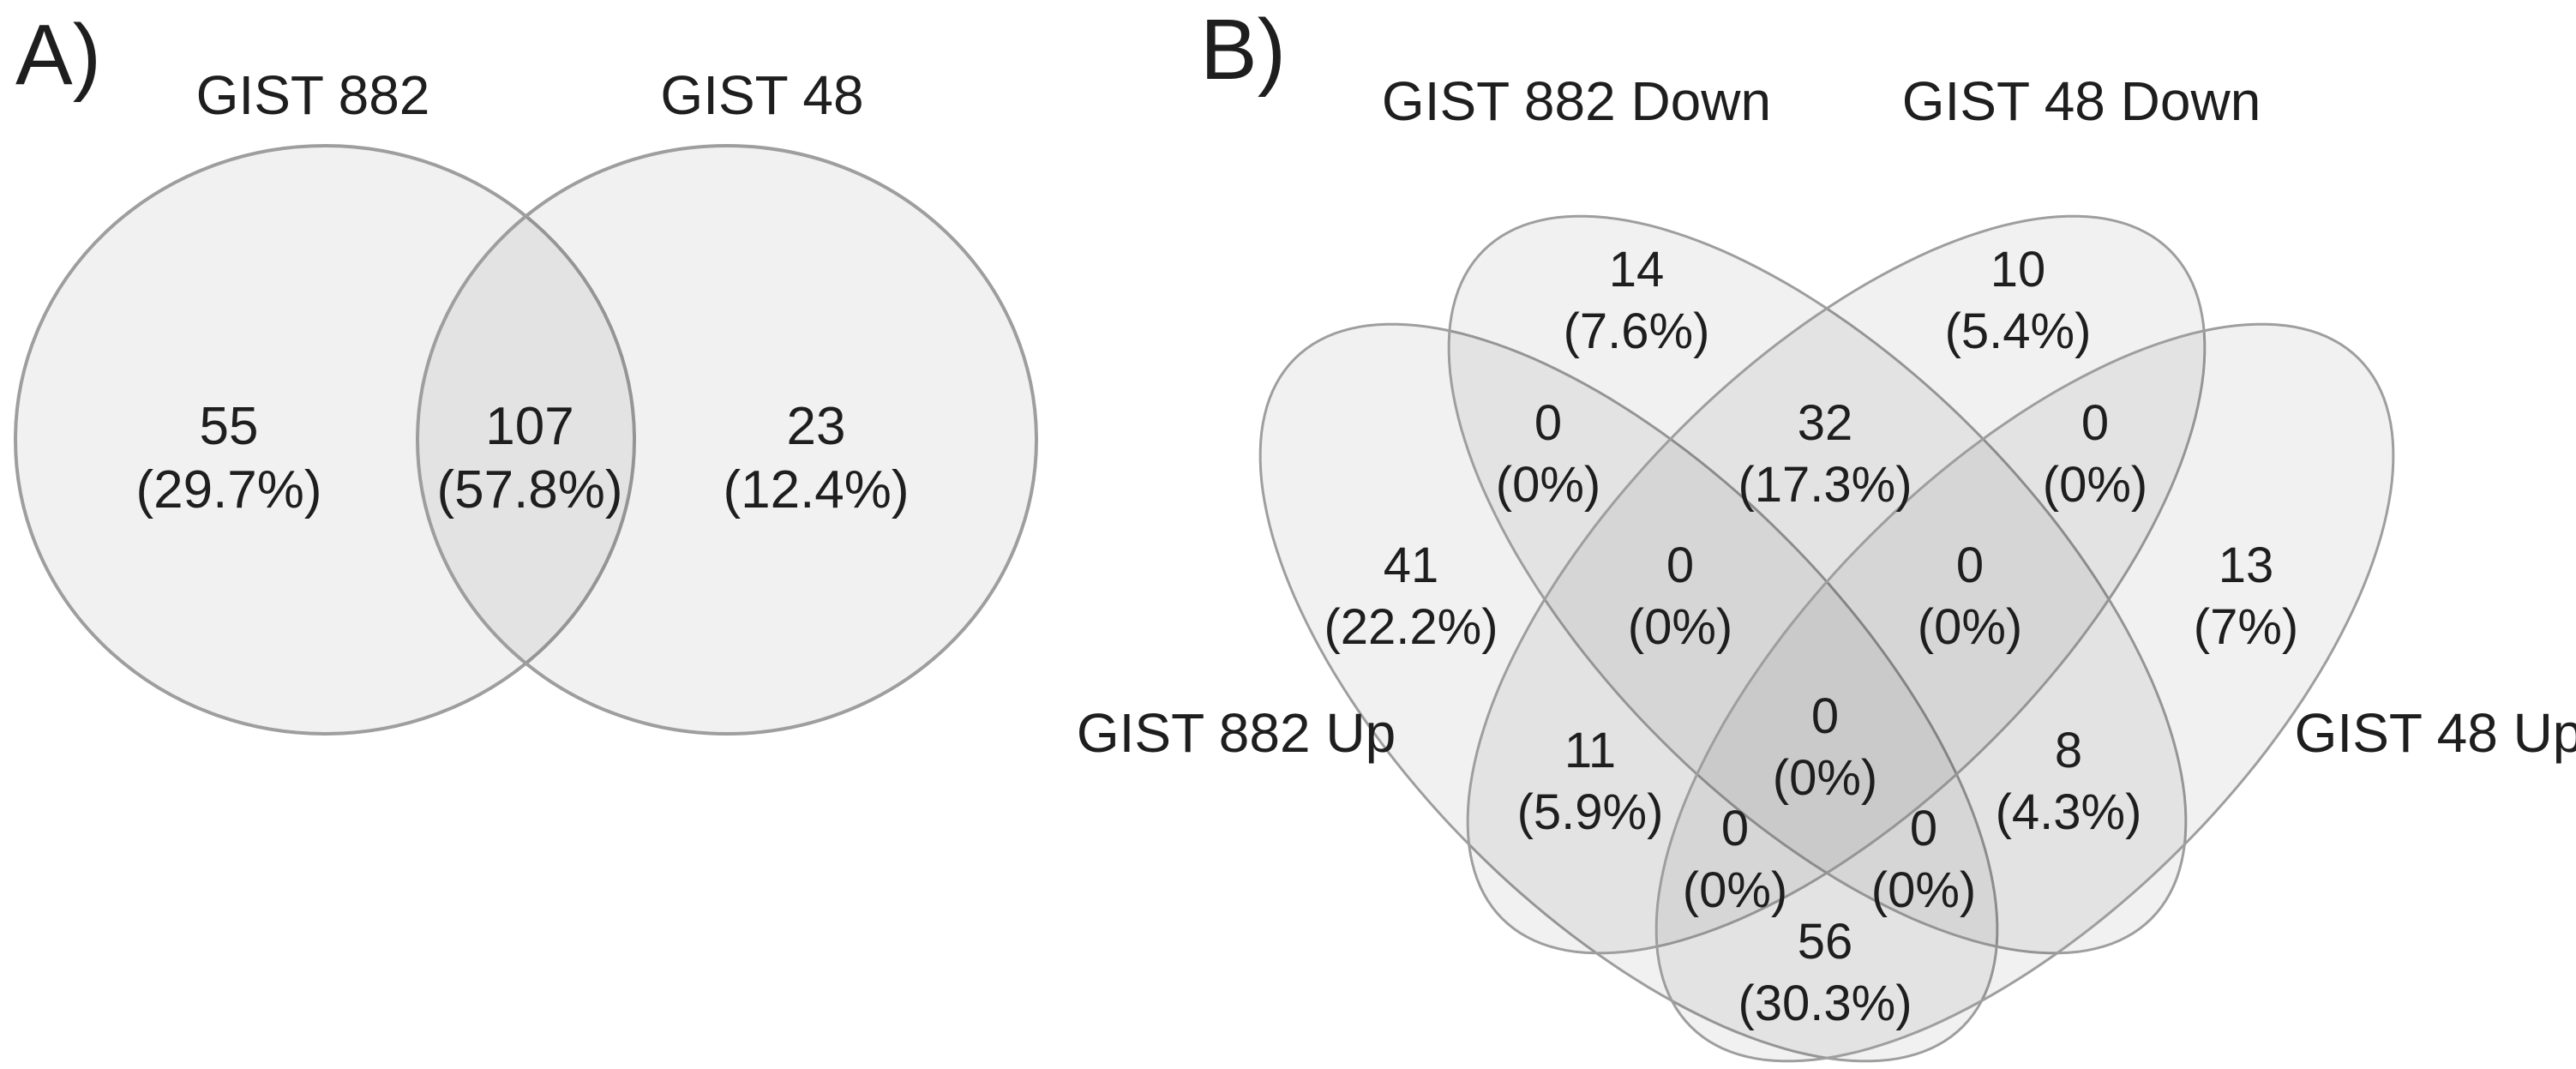  I want to click on region-percent: (30.3%), so click(1825, 1003).